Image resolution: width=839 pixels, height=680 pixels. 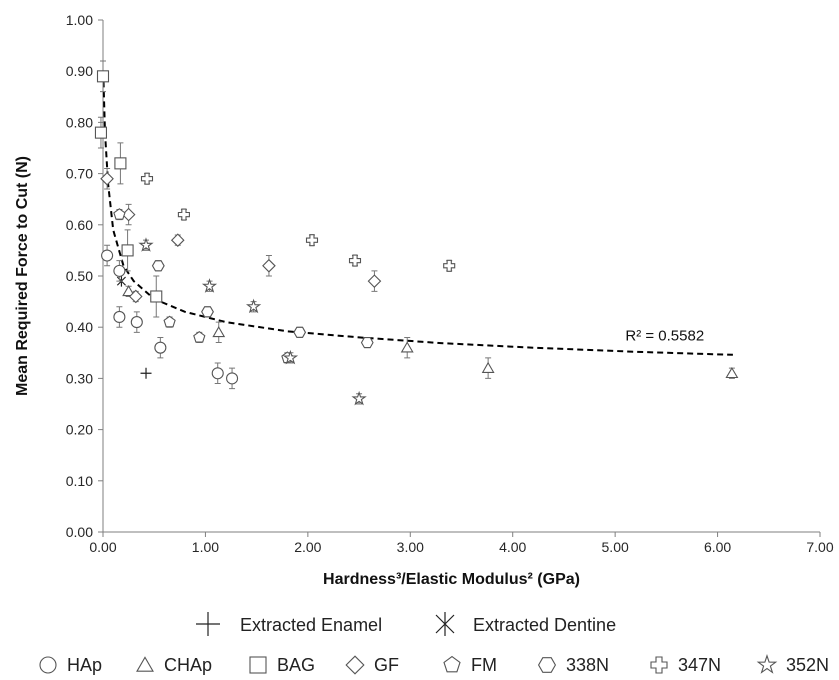 I want to click on y-axis-title: Mean Required Force to Cut (N), so click(x=22, y=276).